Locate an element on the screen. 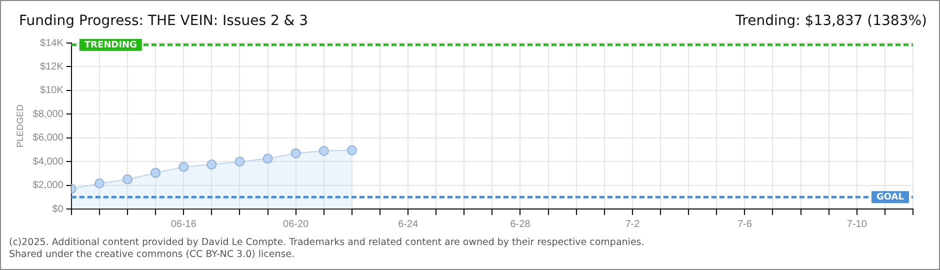 Image resolution: width=940 pixels, height=270 pixels. x-tick-label: 06-16 is located at coordinates (183, 224).